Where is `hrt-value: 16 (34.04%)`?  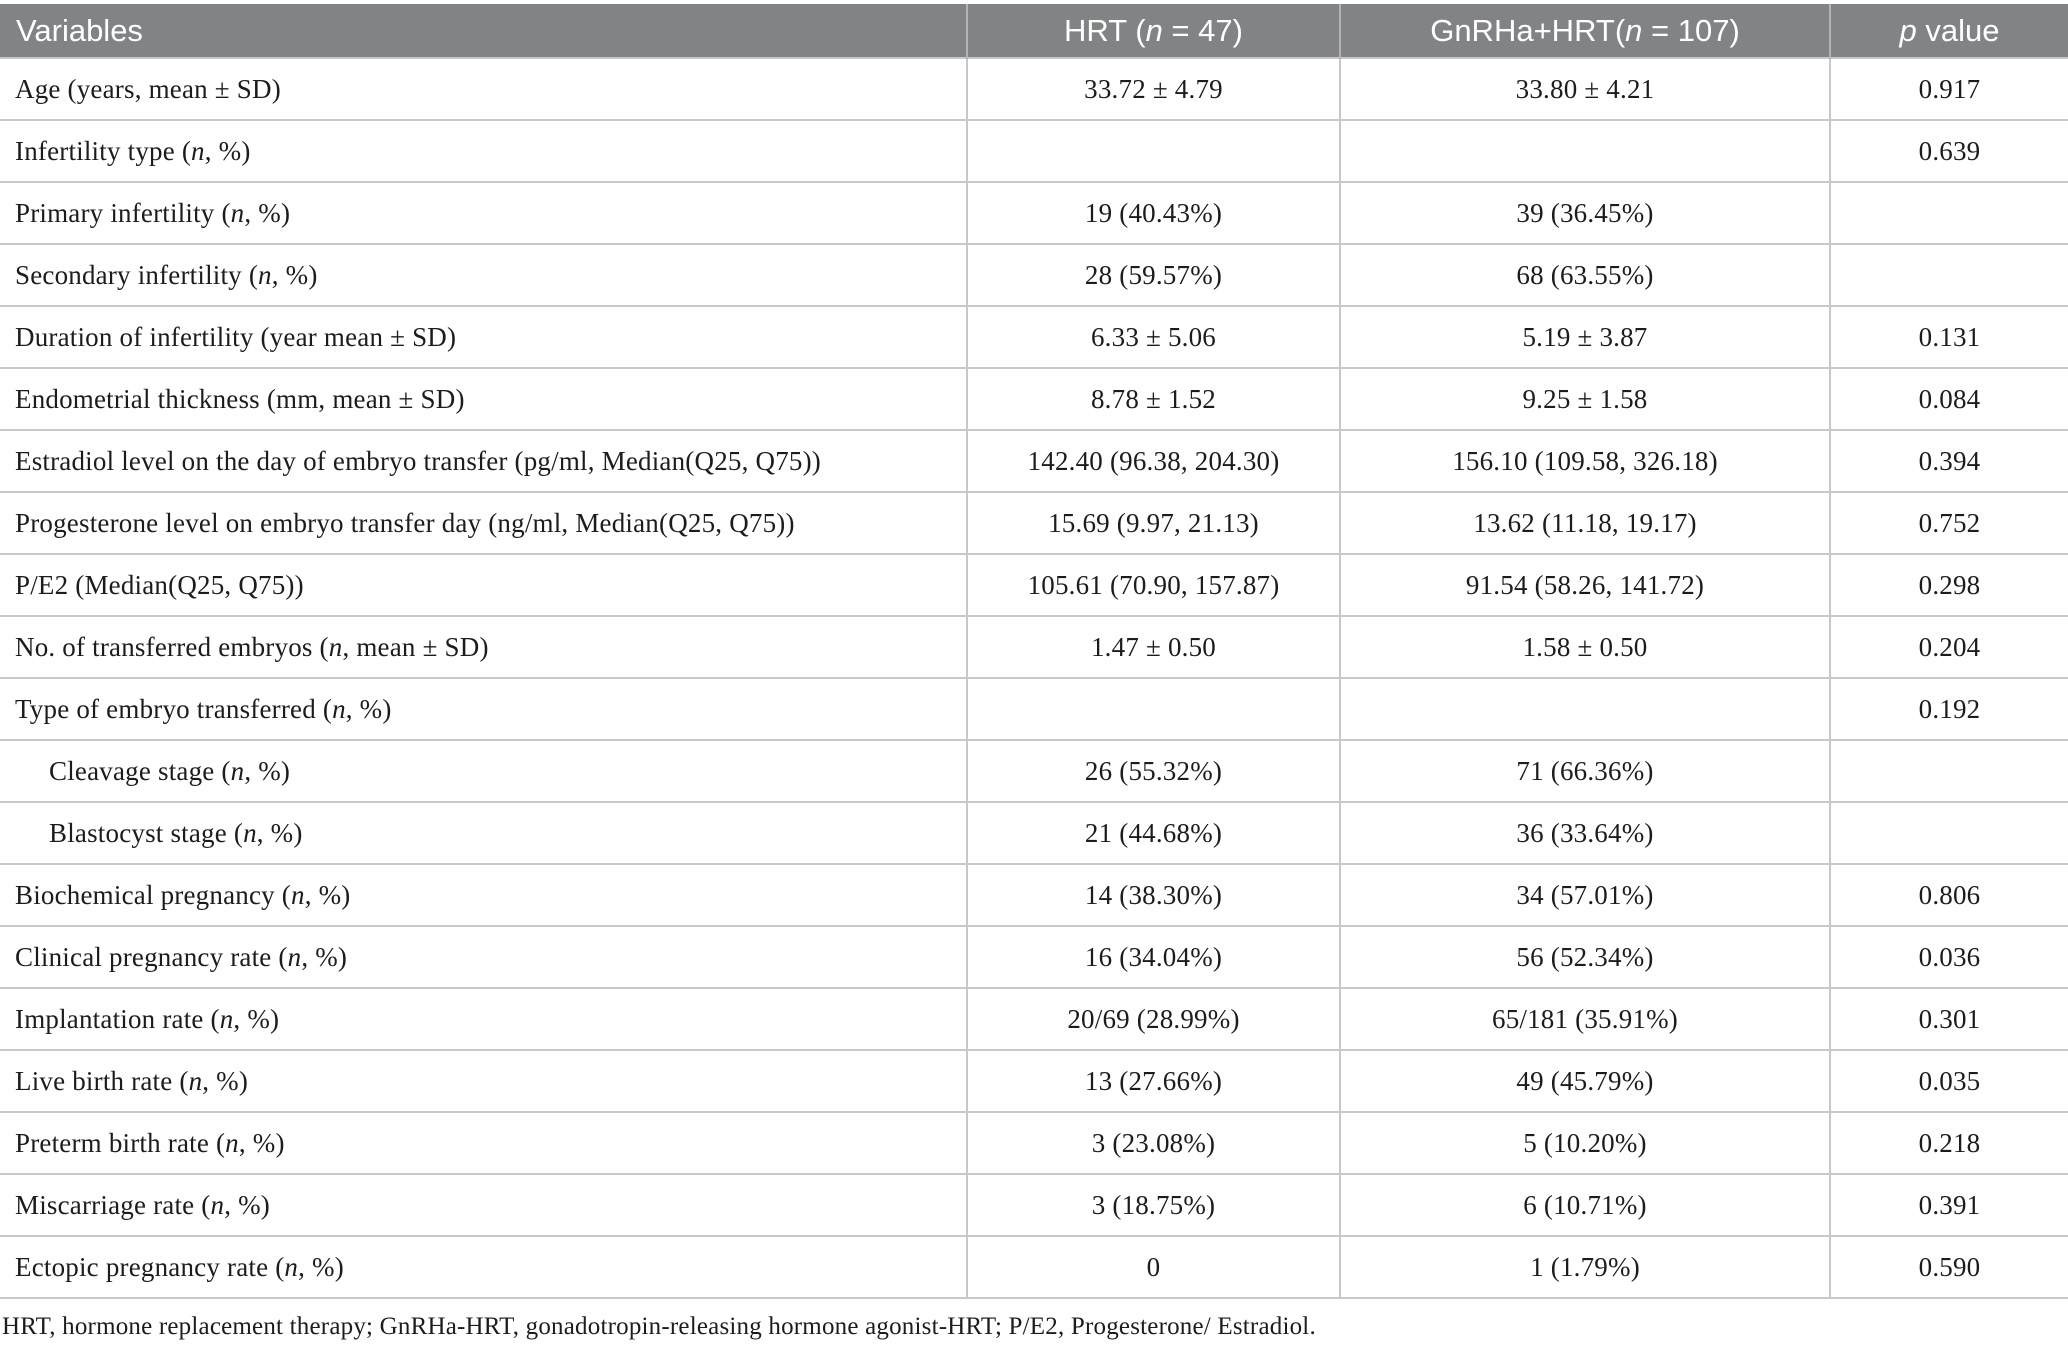 hrt-value: 16 (34.04%) is located at coordinates (1153, 956).